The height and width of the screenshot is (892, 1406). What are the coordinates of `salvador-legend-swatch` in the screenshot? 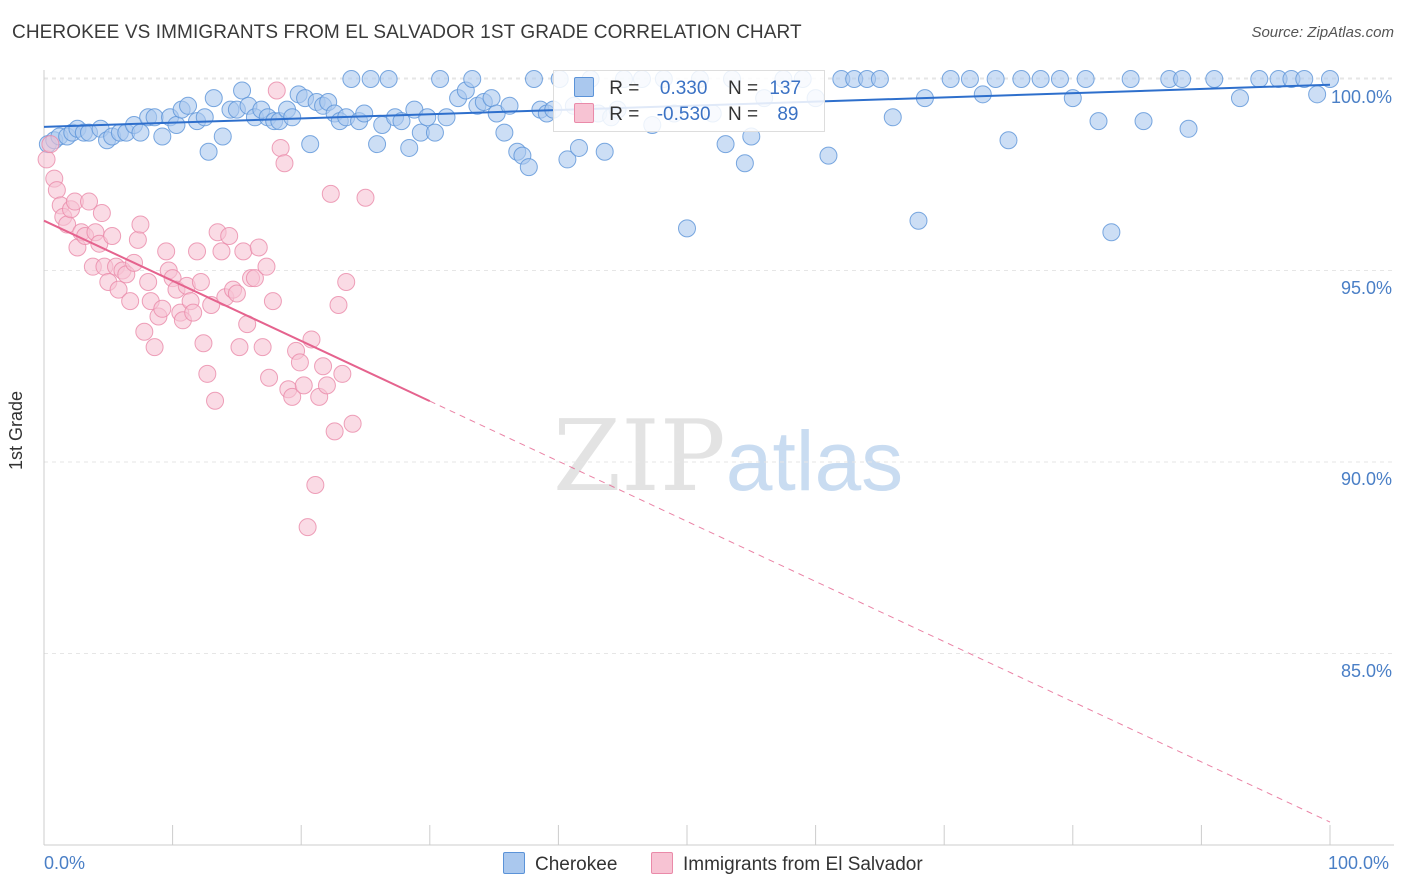 It's located at (662, 863).